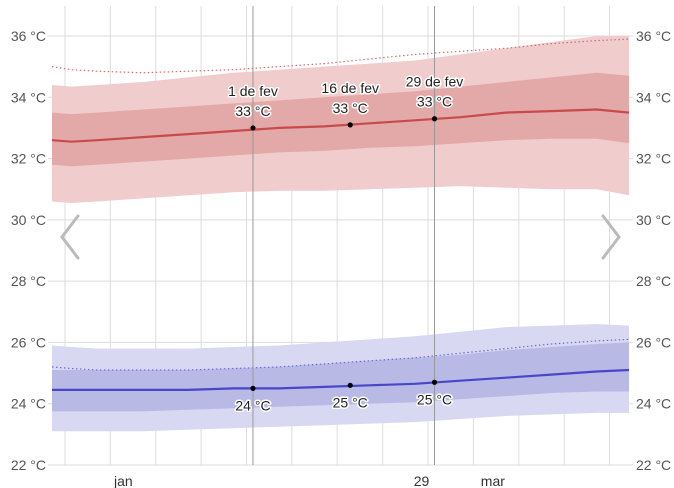  I want to click on y-tick-label-right: 26 °C, so click(653, 342).